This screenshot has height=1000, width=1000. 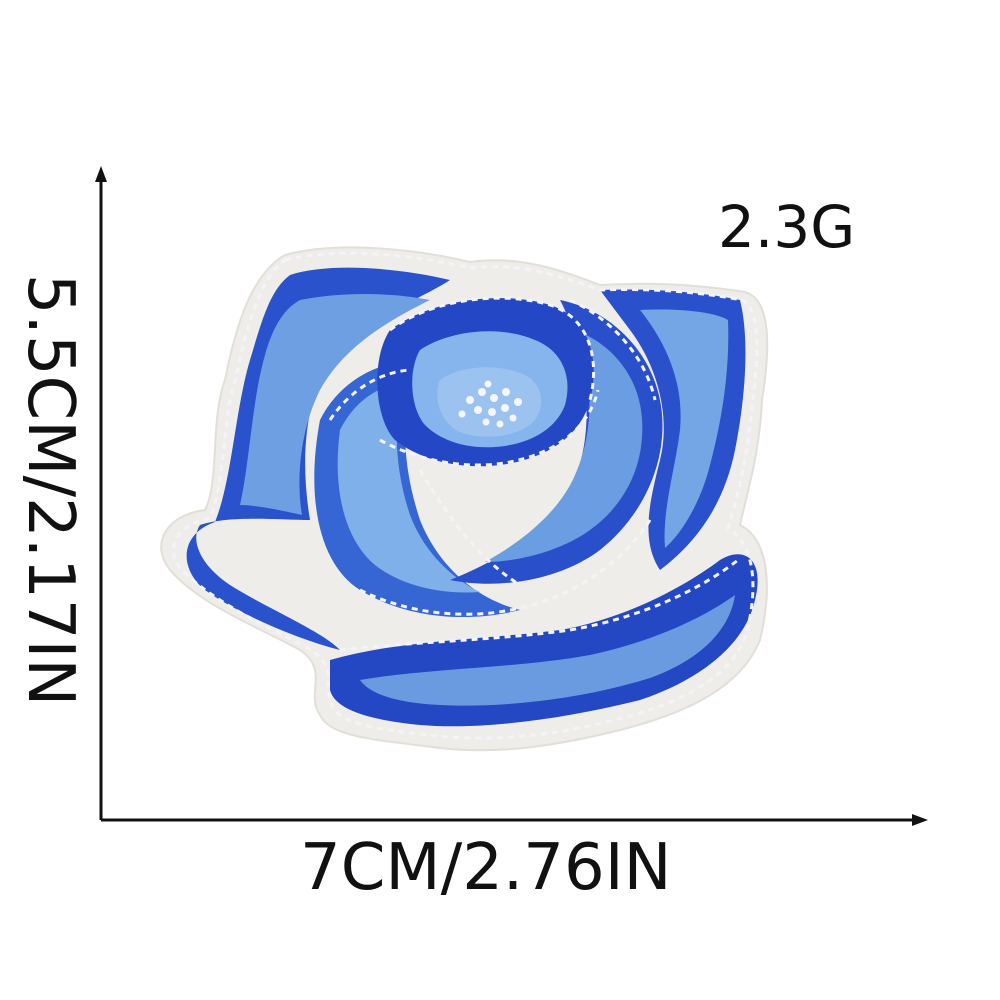 What do you see at coordinates (920, 820) in the screenshot?
I see `horizontal-axis-arrow-icon` at bounding box center [920, 820].